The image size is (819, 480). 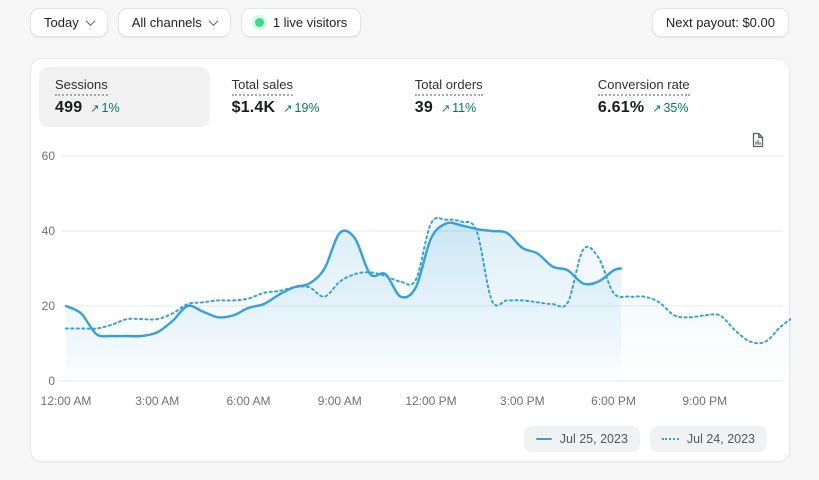 What do you see at coordinates (248, 401) in the screenshot?
I see `x-tick-label: 6:00 AM` at bounding box center [248, 401].